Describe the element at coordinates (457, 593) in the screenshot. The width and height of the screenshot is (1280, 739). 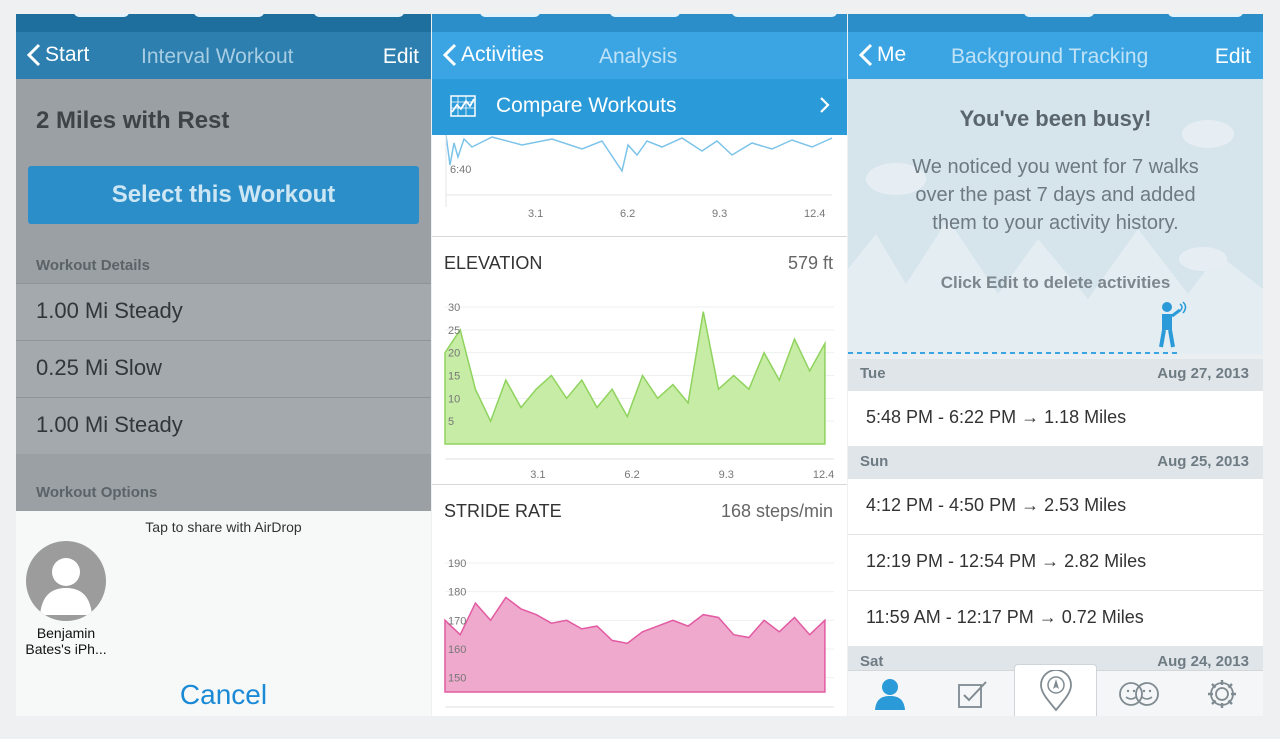
I see `stride-rate-y-tick: 180` at that location.